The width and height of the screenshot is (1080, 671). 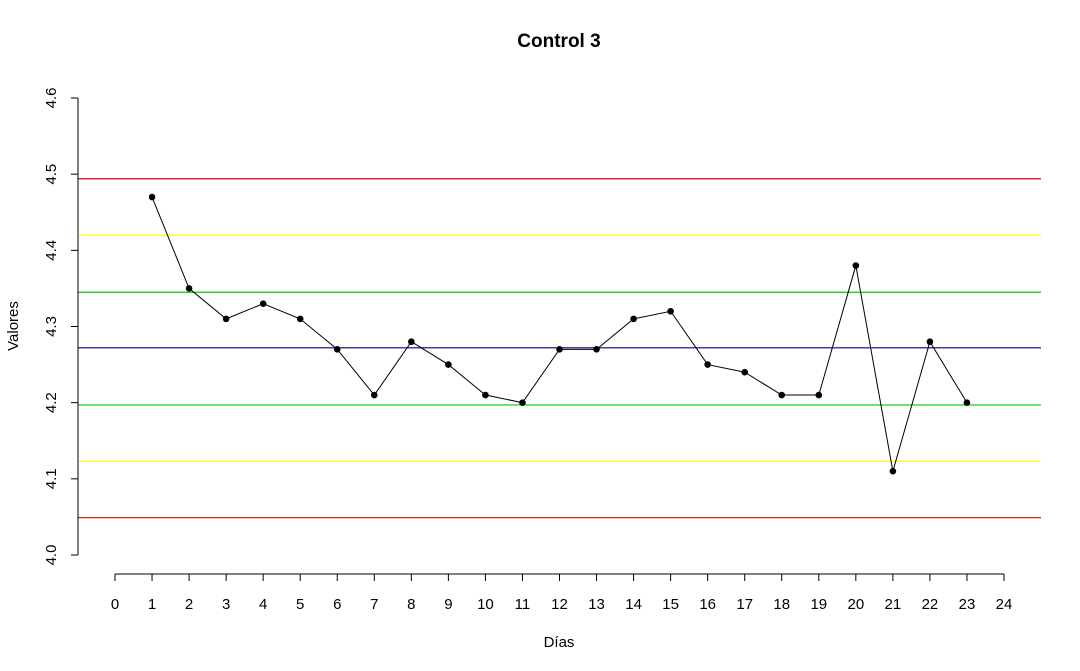 What do you see at coordinates (337, 604) in the screenshot?
I see `x-tick-label: 6` at bounding box center [337, 604].